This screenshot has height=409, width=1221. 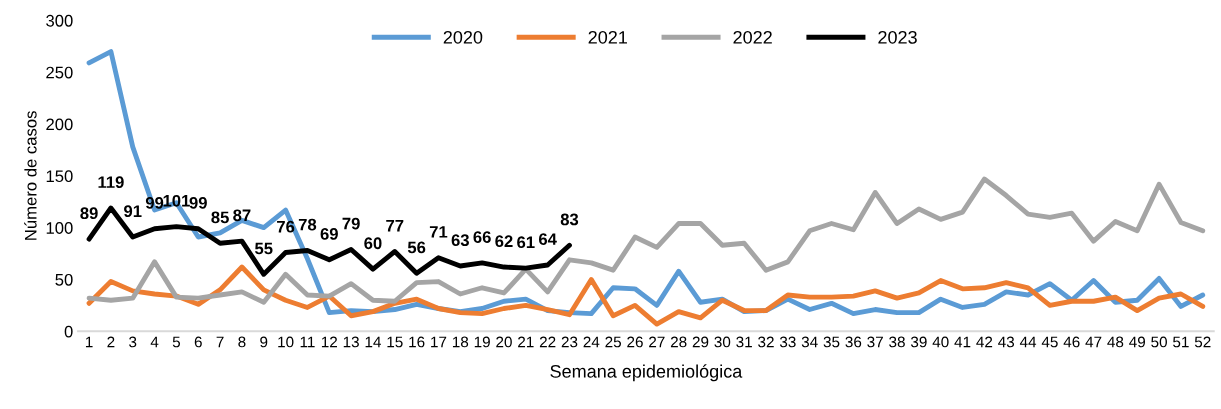 What do you see at coordinates (657, 342) in the screenshot?
I see `x-tick-label: 27` at bounding box center [657, 342].